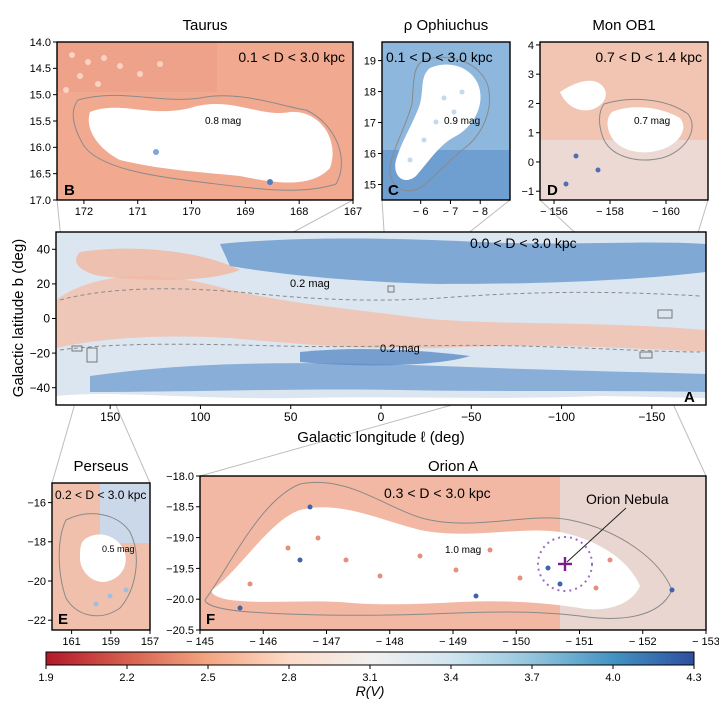 The height and width of the screenshot is (705, 719). I want to click on colorbar-tick-label: 4.0, so click(612, 678).